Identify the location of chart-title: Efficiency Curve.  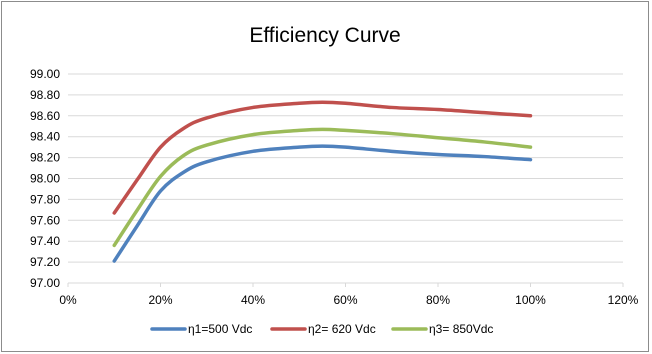
(325, 35).